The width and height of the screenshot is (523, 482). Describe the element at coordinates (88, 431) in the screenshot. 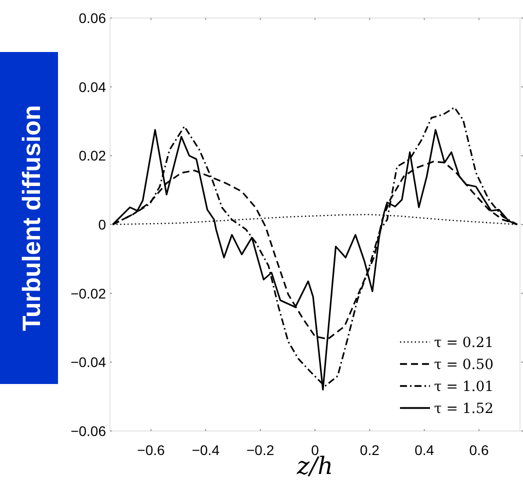

I see `y-tick-label: −0.06` at that location.